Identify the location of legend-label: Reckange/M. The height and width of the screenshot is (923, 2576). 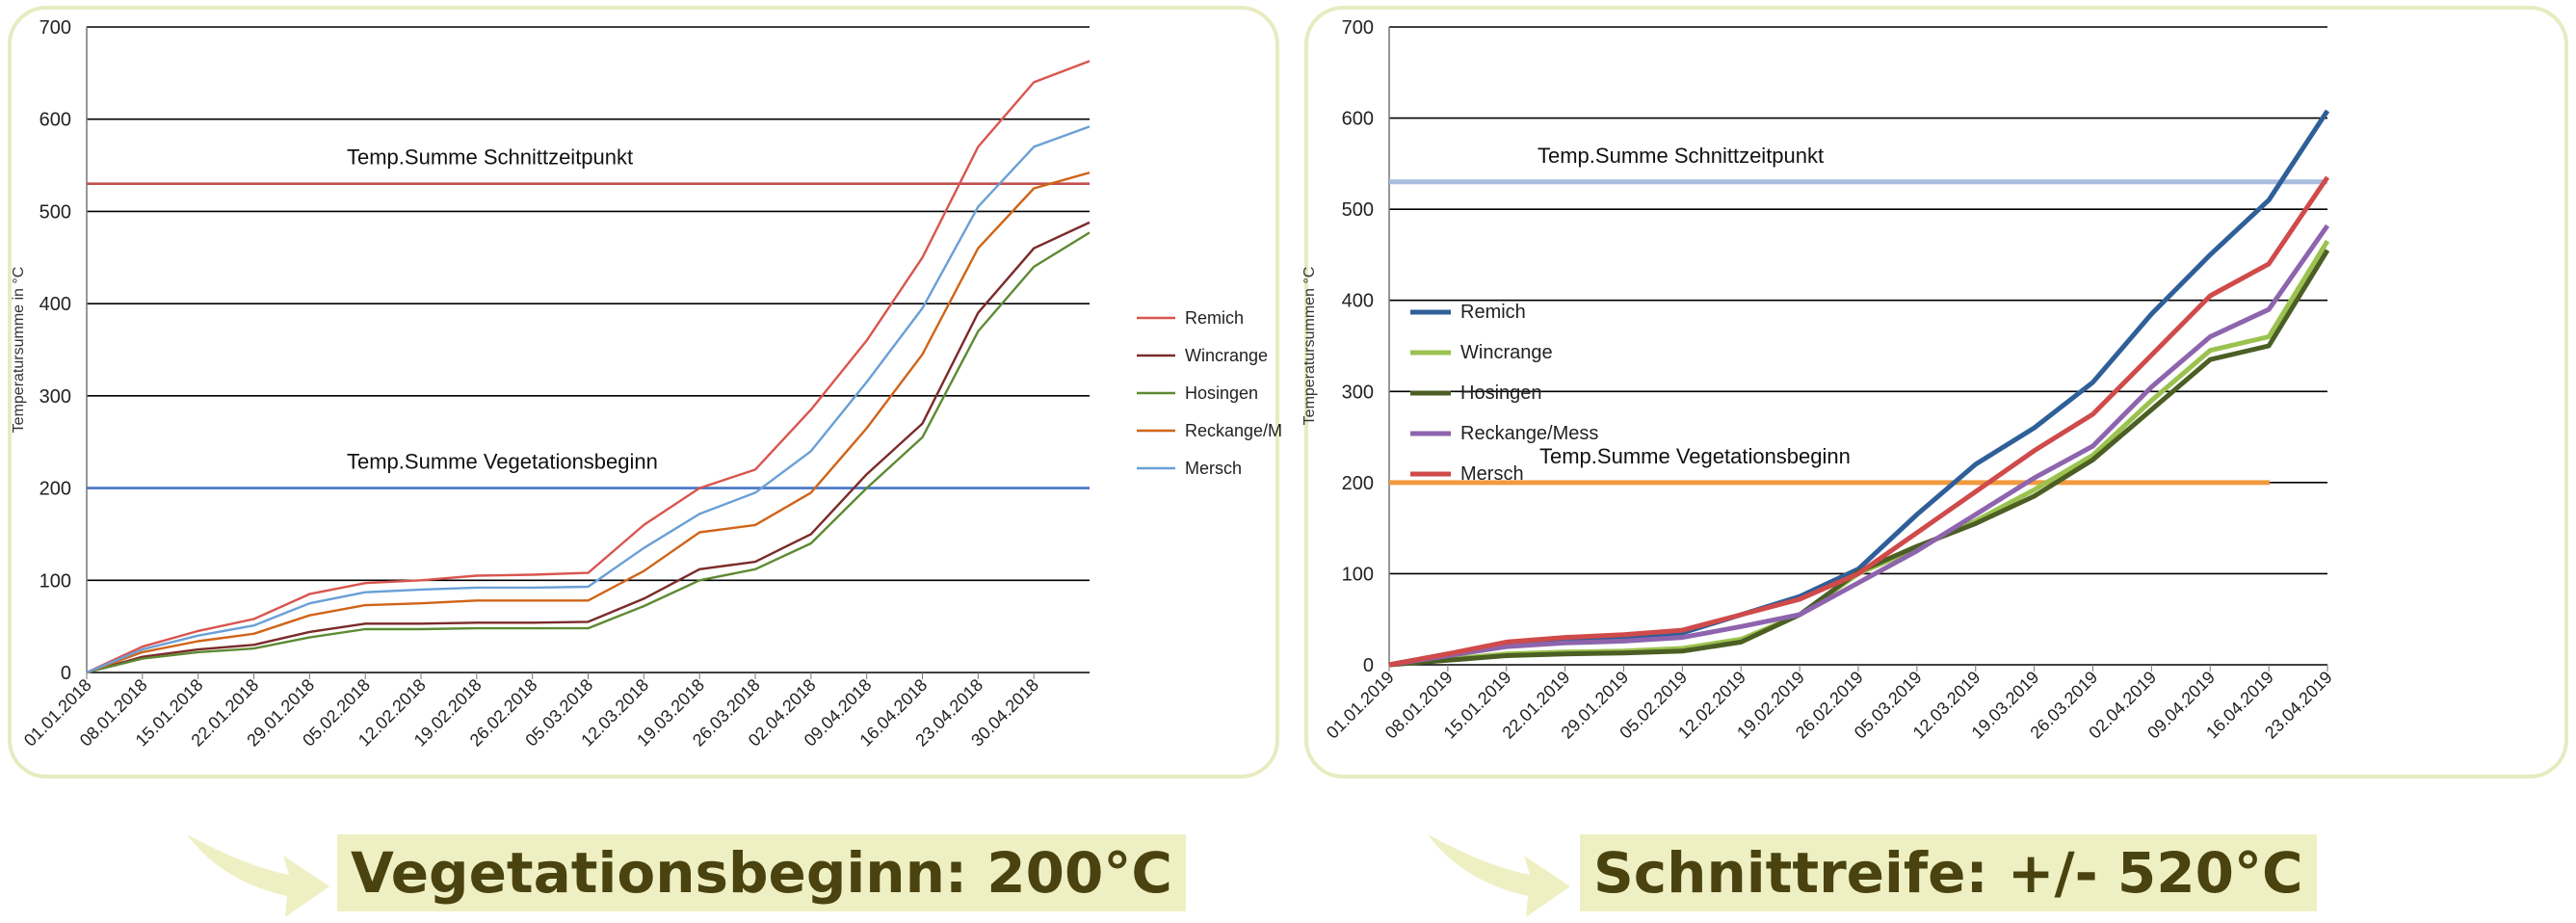
(1234, 430).